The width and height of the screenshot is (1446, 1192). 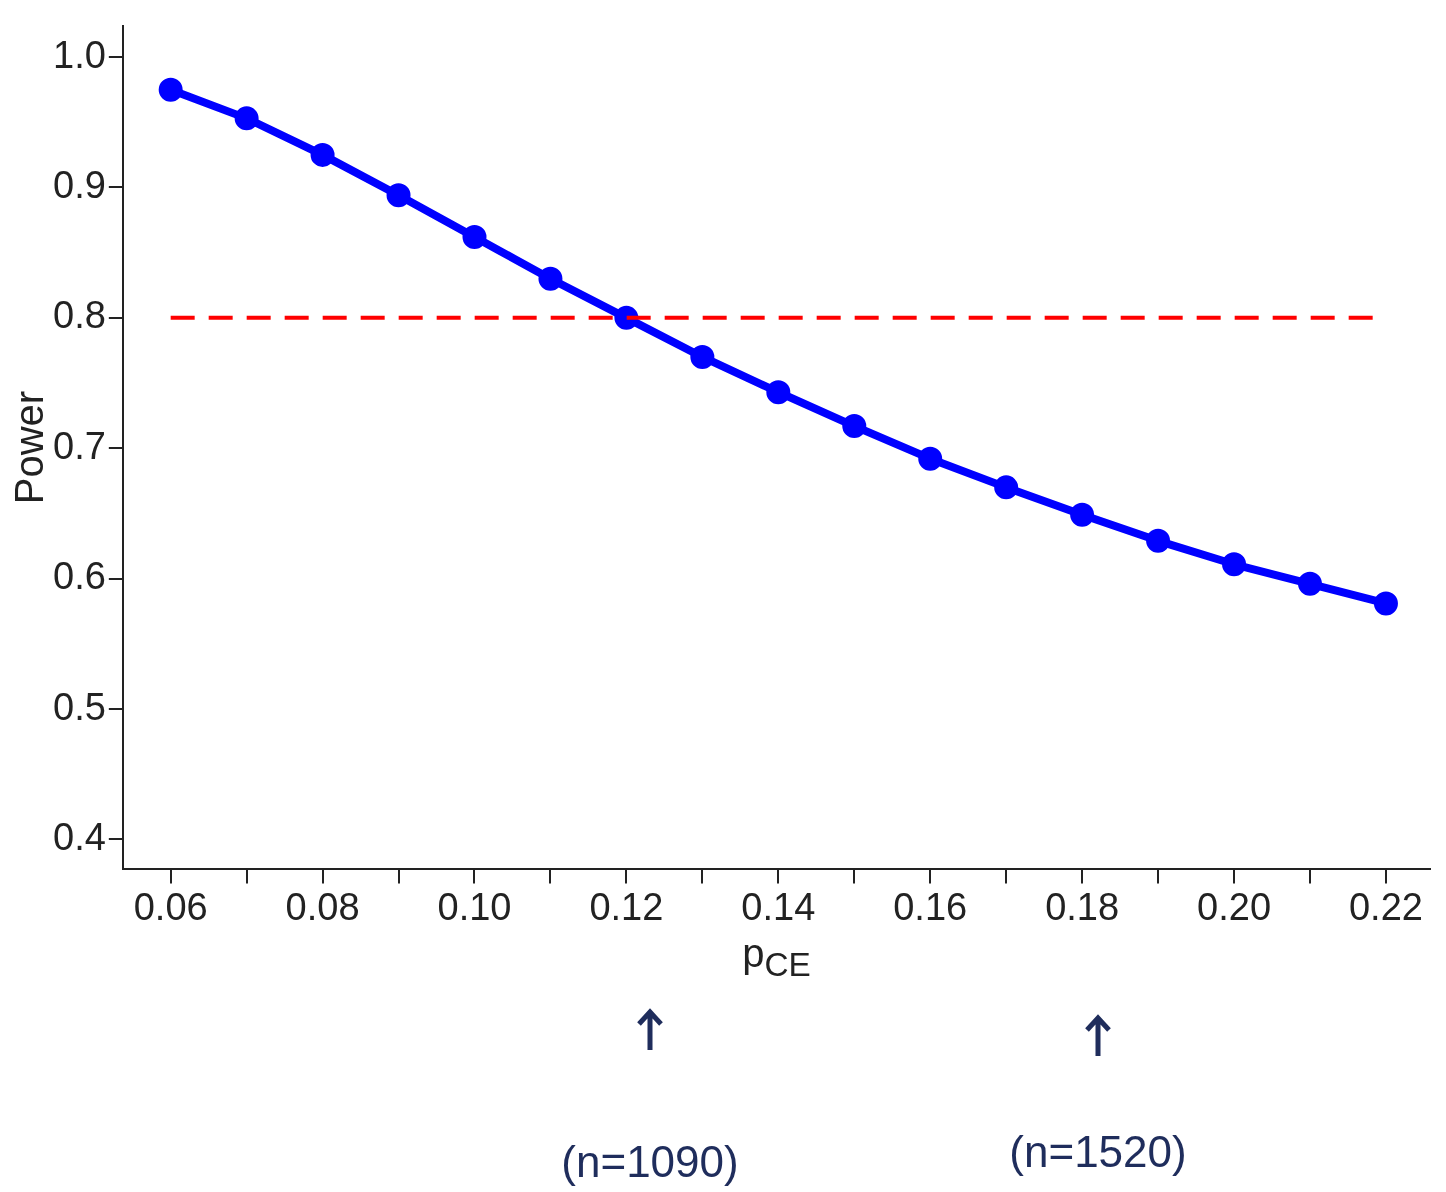 What do you see at coordinates (79, 184) in the screenshot?
I see `y-tick-label: 0.9` at bounding box center [79, 184].